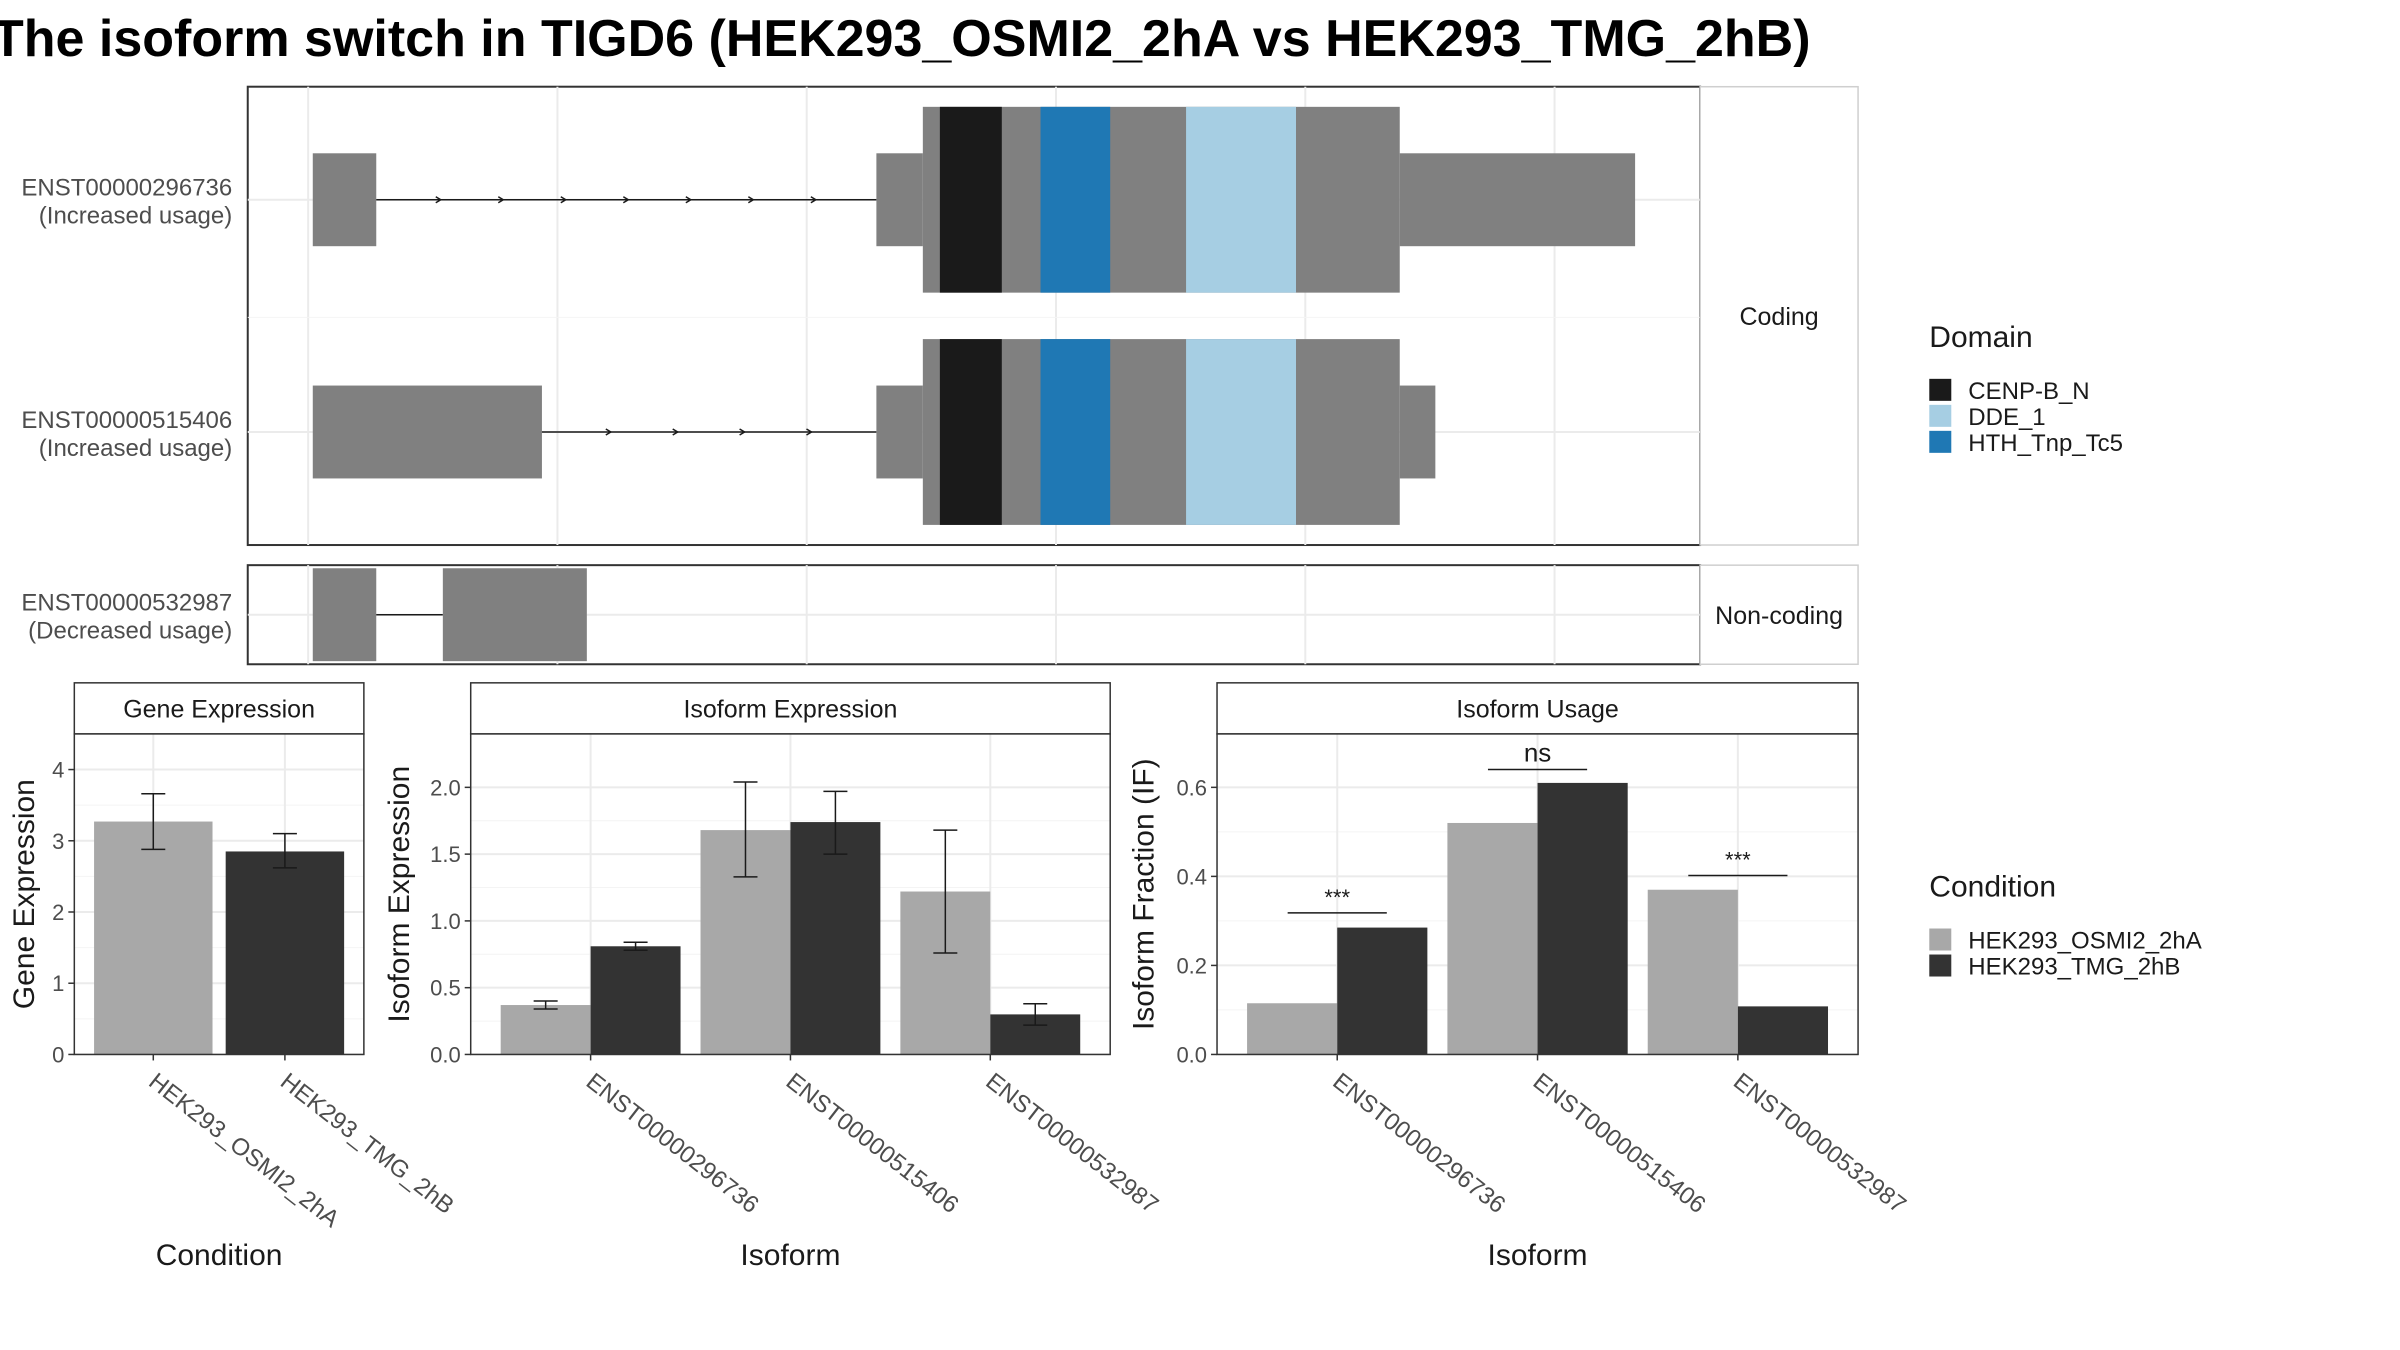  What do you see at coordinates (58, 983) in the screenshot?
I see `gene-expression-ytick-label: 1` at bounding box center [58, 983].